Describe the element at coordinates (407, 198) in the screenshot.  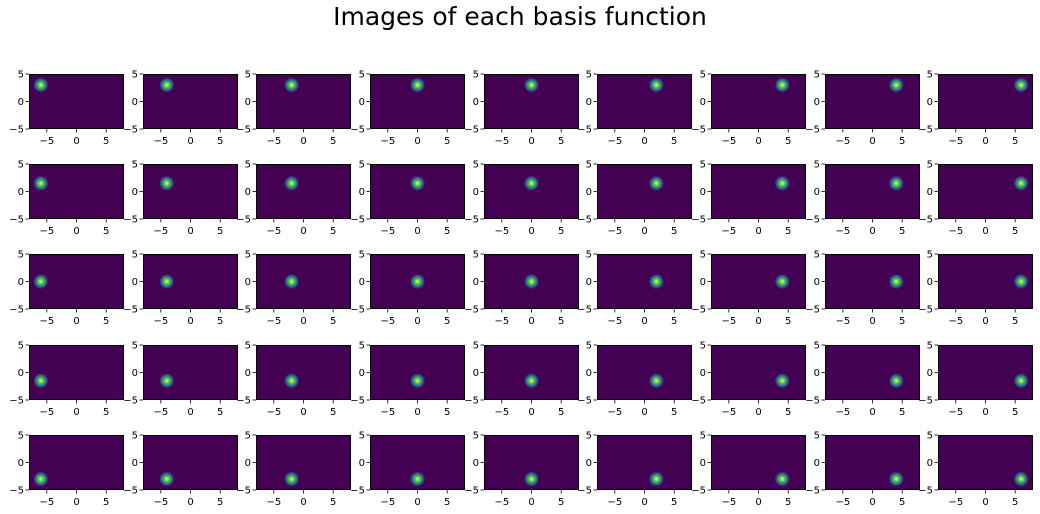
I see `subplot-r2-c4: −5 0 5 −5 0 5` at that location.